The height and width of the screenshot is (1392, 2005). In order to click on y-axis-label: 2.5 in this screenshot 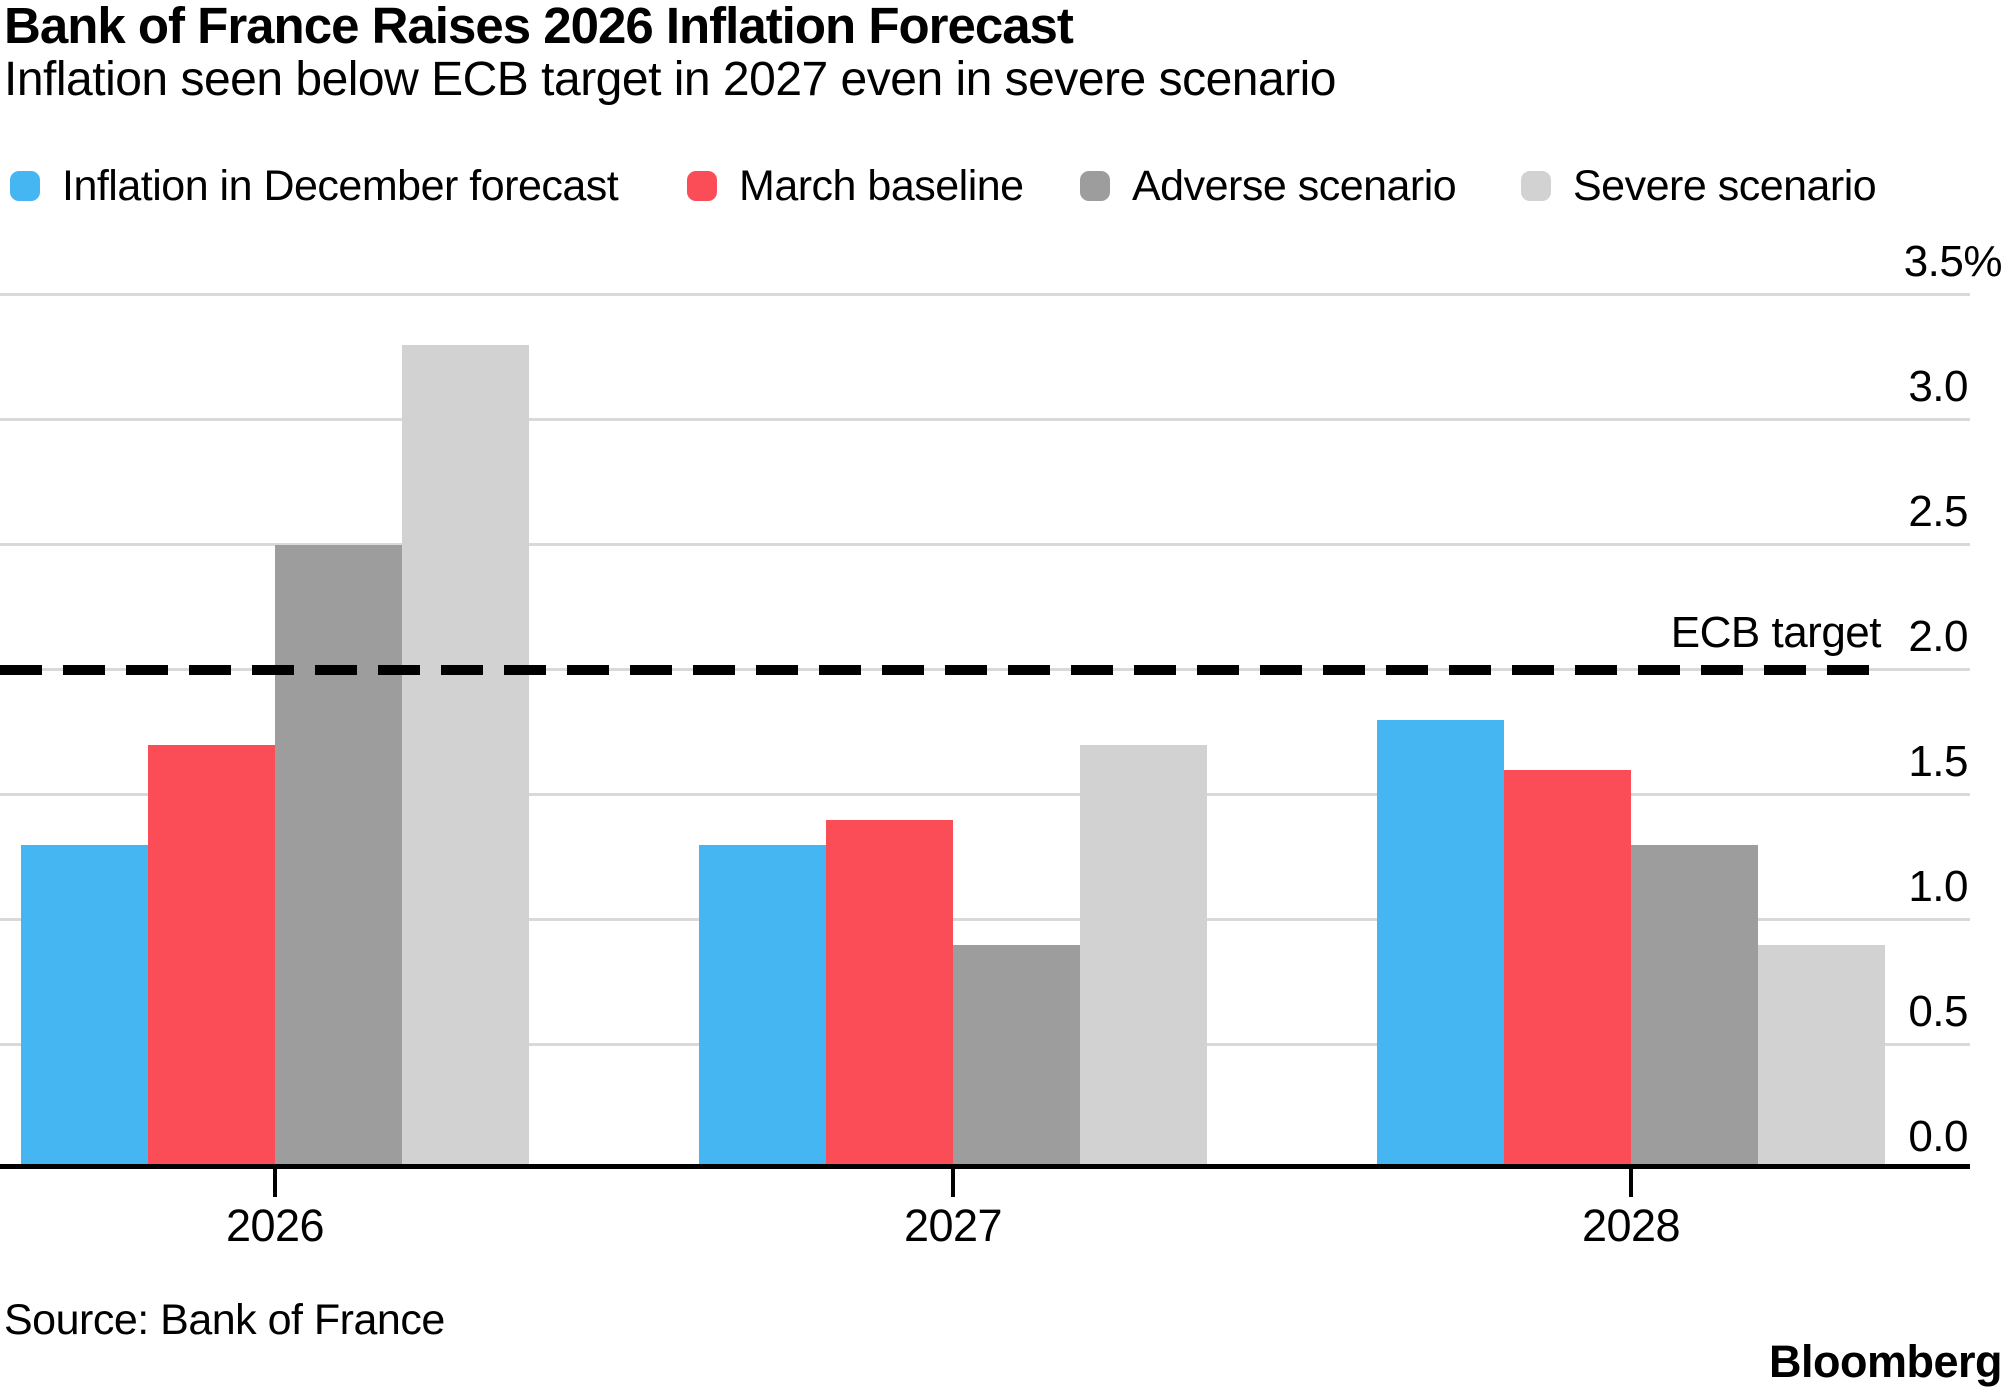, I will do `click(1938, 511)`.